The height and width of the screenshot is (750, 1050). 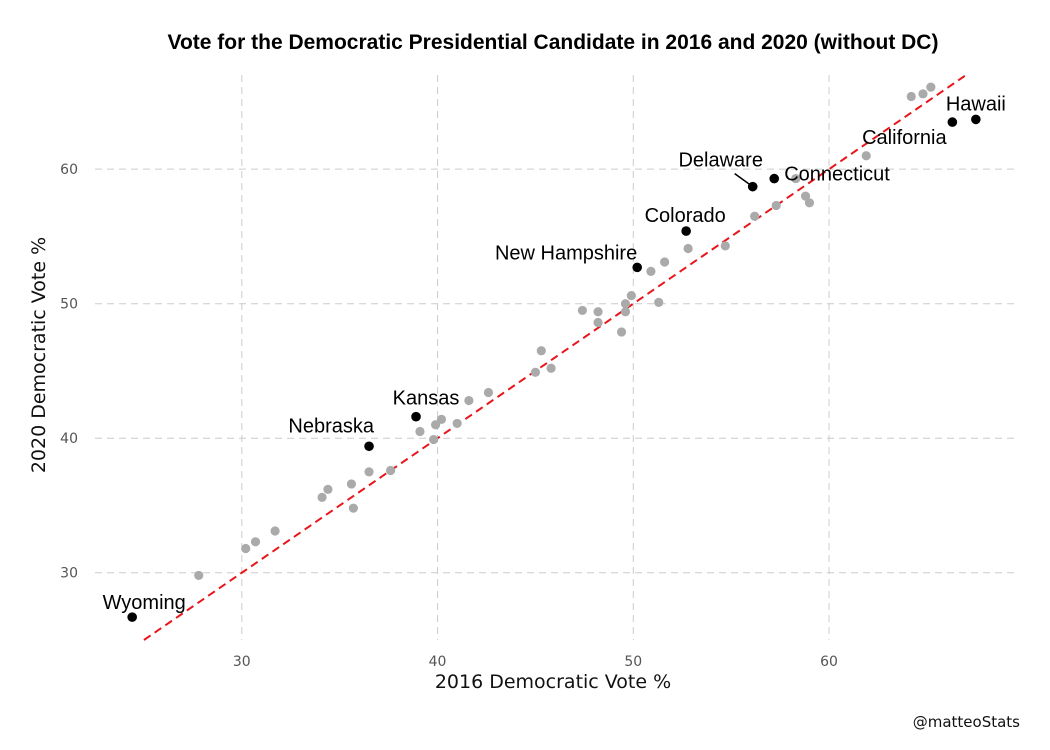 I want to click on state-label: Hawaii, so click(x=976, y=104).